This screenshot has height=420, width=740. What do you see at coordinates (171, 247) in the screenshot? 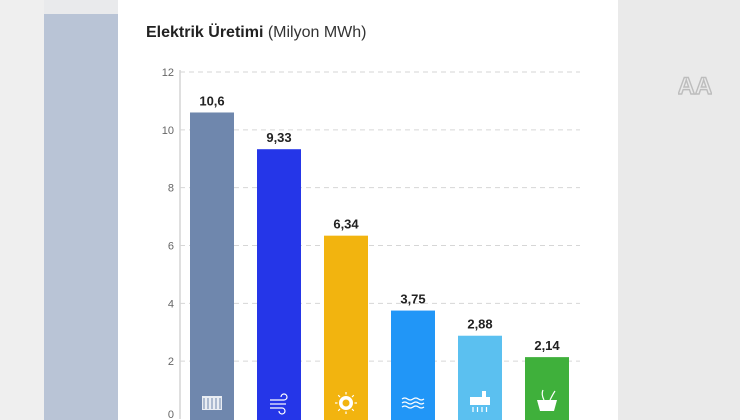
I see `y-tick-label: 6` at bounding box center [171, 247].